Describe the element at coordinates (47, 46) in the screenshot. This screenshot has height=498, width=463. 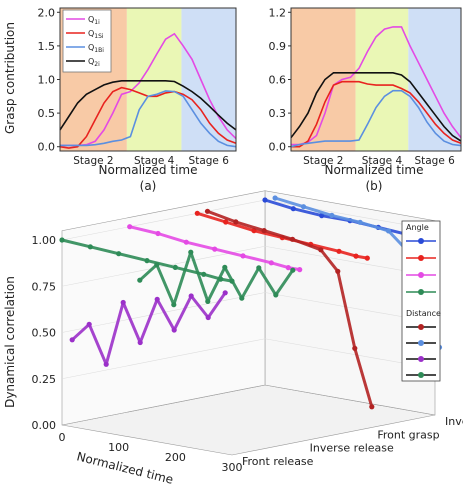
I see `a-y-tick-label: 1.5` at that location.